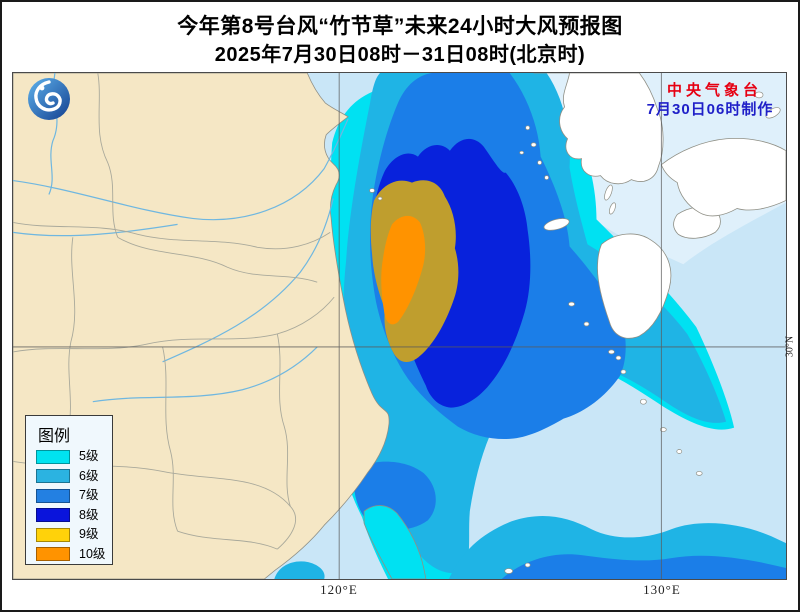 This screenshot has width=800, height=612. I want to click on honshu-island, so click(723, 177).